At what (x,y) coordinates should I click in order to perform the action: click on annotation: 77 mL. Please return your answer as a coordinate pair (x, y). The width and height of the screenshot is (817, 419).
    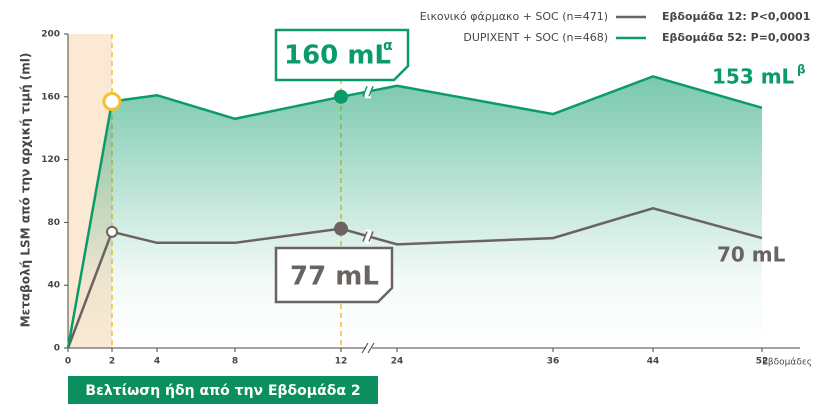
    Looking at the image, I should click on (334, 277).